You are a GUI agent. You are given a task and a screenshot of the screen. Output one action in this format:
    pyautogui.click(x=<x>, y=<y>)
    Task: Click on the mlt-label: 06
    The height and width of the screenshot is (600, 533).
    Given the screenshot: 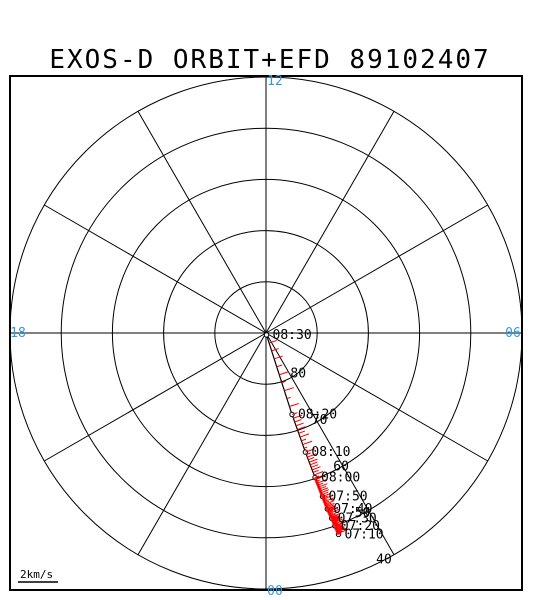 What is the action you would take?
    pyautogui.click(x=513, y=333)
    